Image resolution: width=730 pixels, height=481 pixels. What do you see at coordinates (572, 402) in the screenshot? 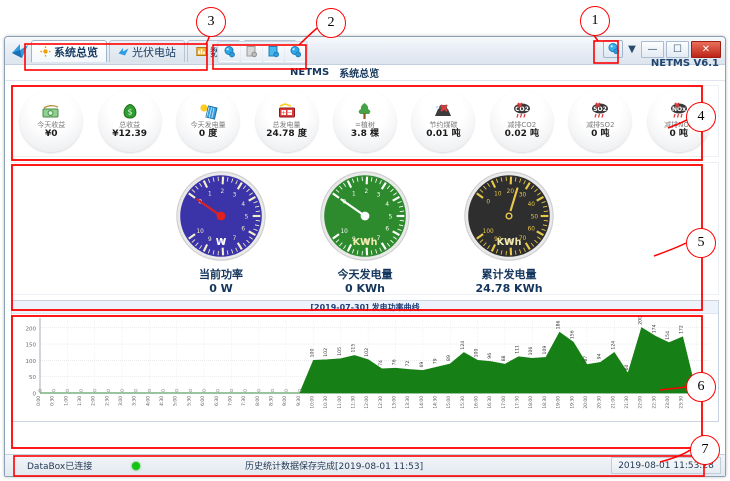
I see `svg-text: 19:30` at bounding box center [572, 402].